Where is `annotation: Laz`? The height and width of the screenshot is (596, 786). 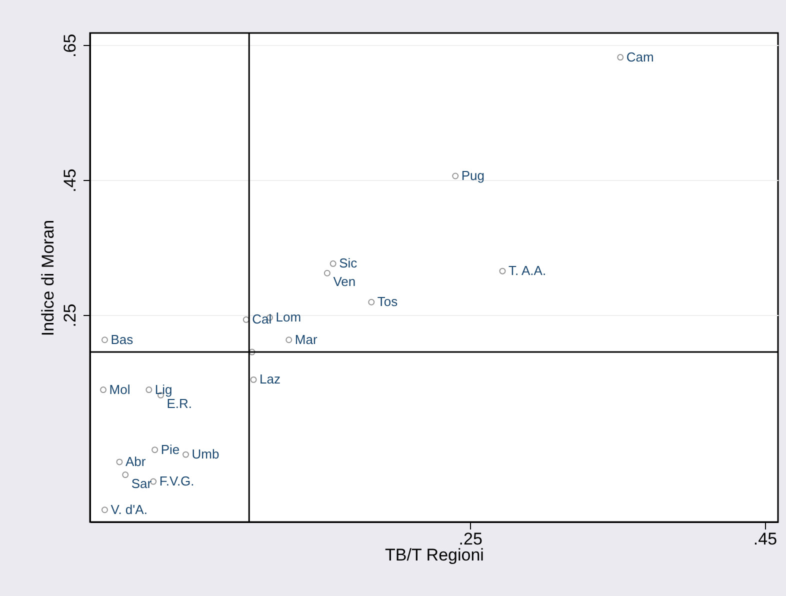
annotation: Laz is located at coordinates (270, 379).